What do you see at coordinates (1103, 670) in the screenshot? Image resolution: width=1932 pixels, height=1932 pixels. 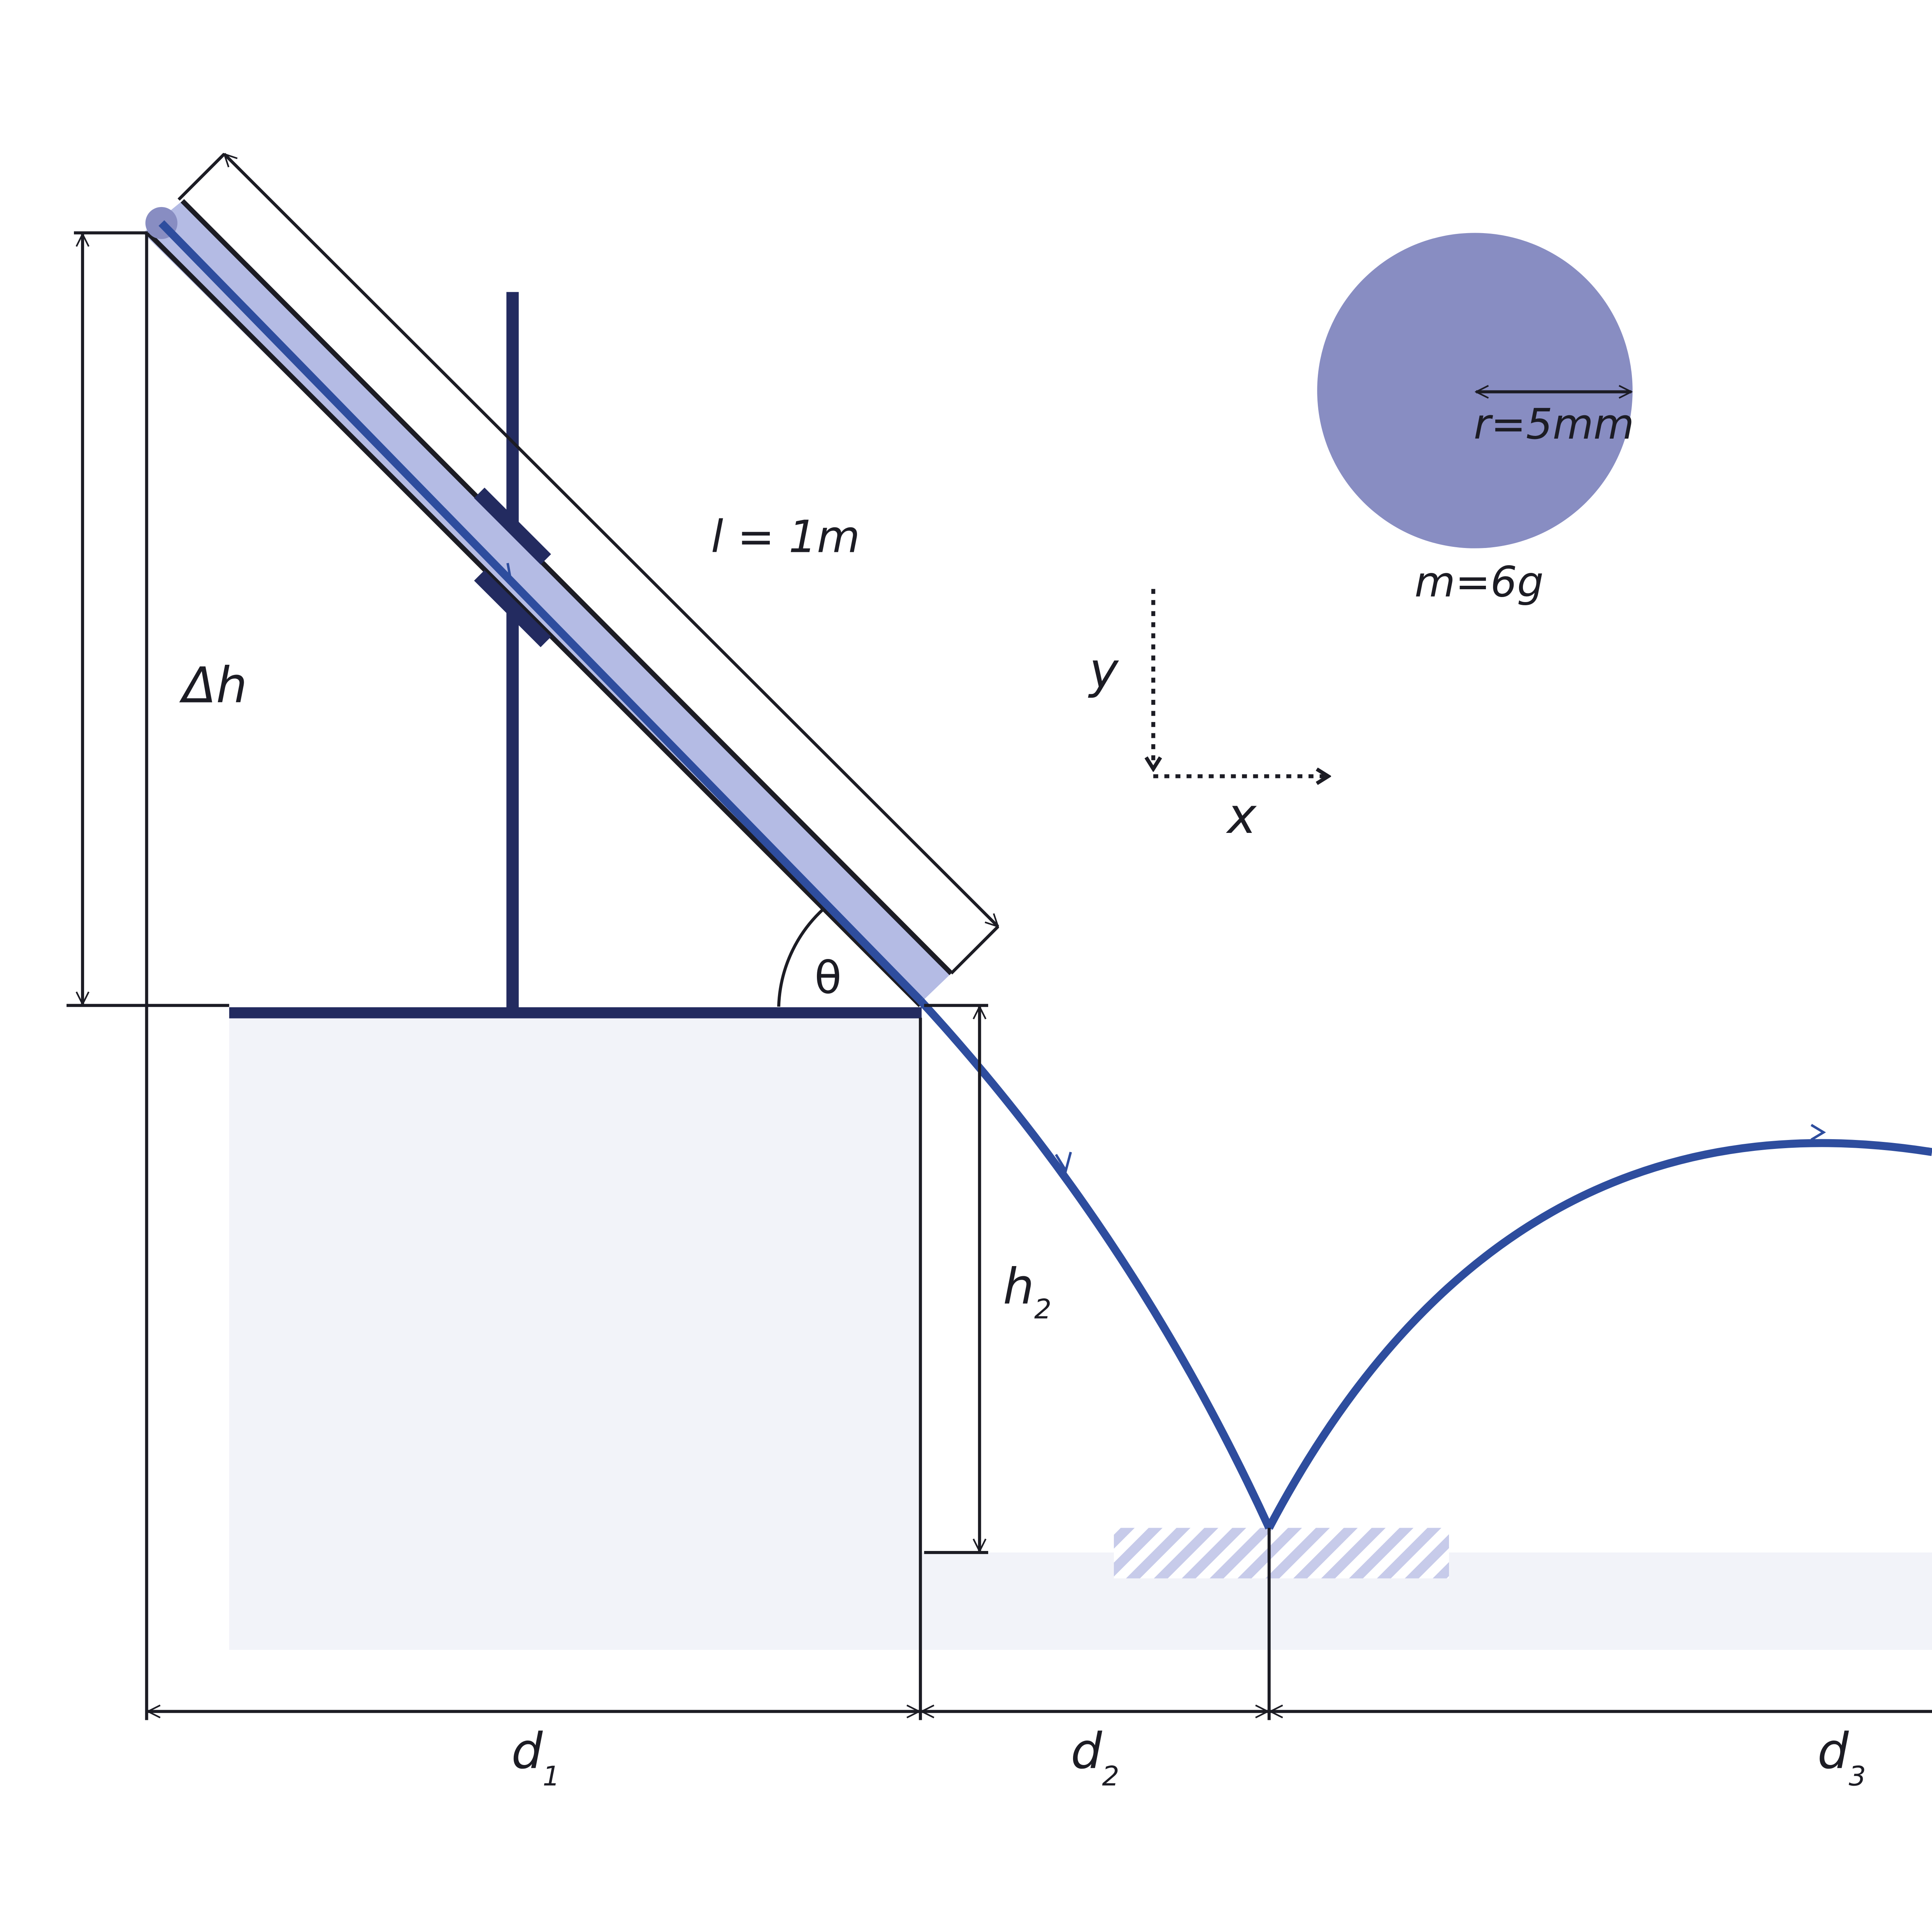 I see `axis-y-label: y` at bounding box center [1103, 670].